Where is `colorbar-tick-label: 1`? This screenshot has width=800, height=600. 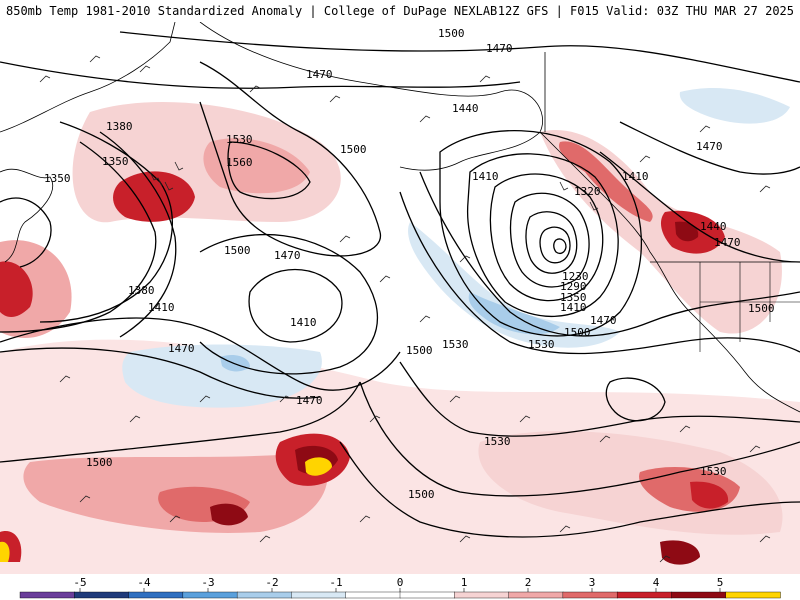
colorbar-tick-label: 1 is located at coordinates (464, 582).